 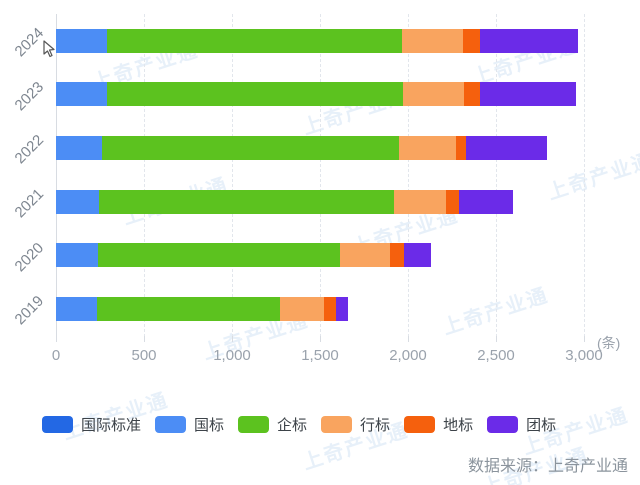 I want to click on legend-label: 行标, so click(x=375, y=425).